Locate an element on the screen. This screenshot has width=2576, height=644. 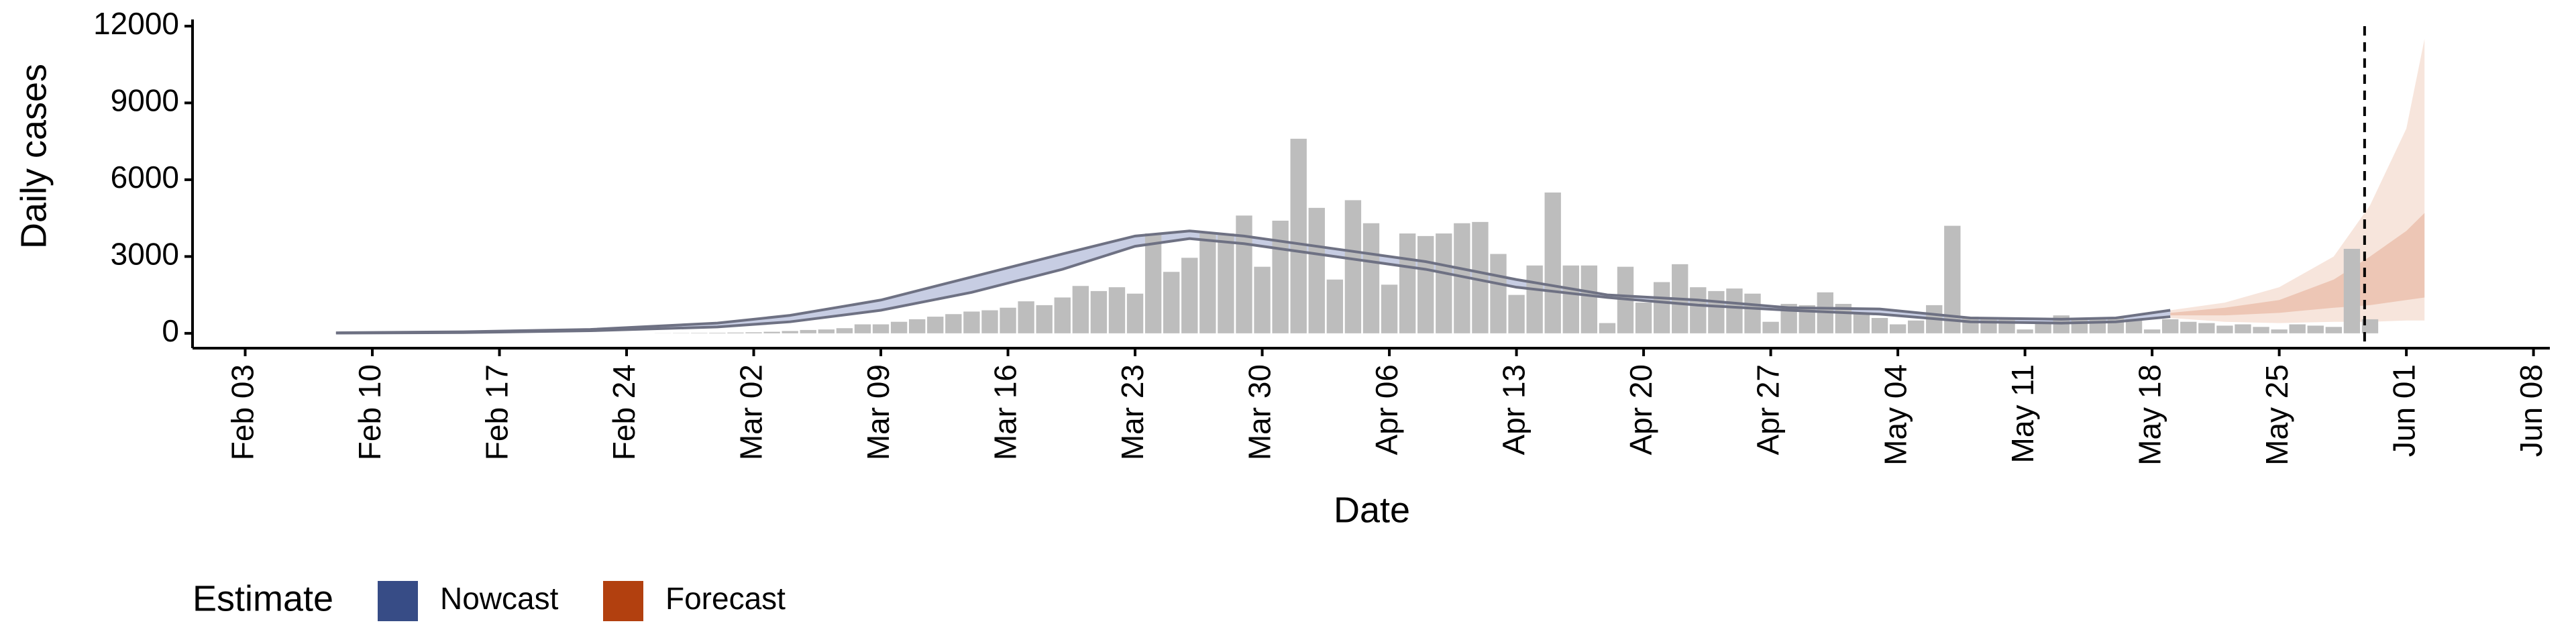
x-tick-label: Feb 03 is located at coordinates (242, 412).